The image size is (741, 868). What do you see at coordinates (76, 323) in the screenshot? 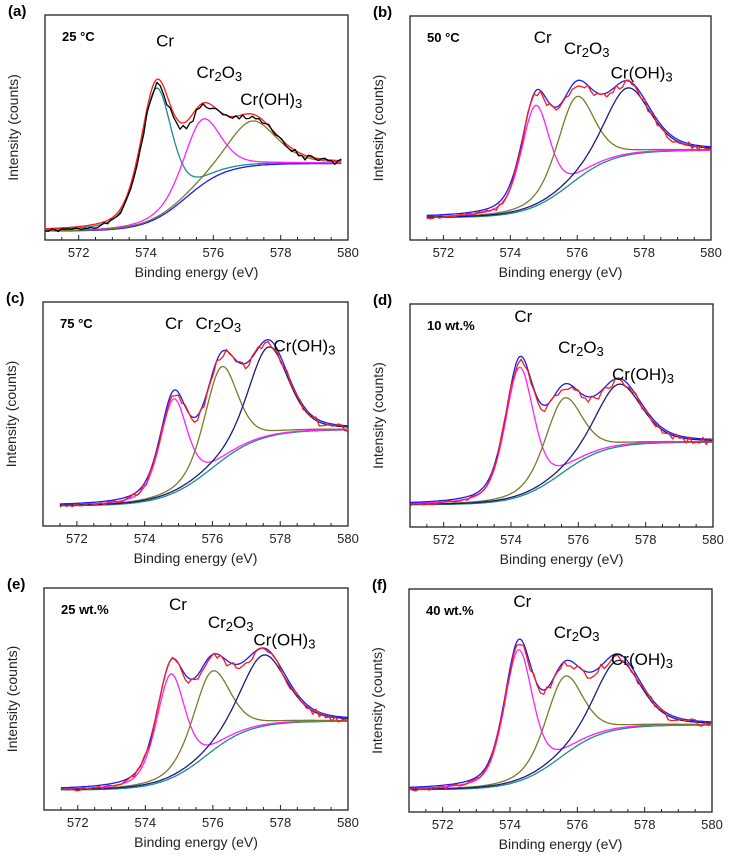
I see `condition-label: 75 °C` at bounding box center [76, 323].